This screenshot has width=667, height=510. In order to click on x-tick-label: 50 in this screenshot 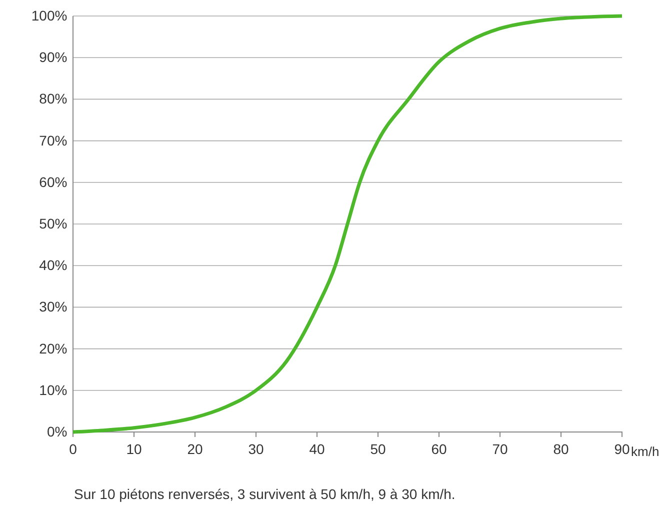, I will do `click(378, 449)`.